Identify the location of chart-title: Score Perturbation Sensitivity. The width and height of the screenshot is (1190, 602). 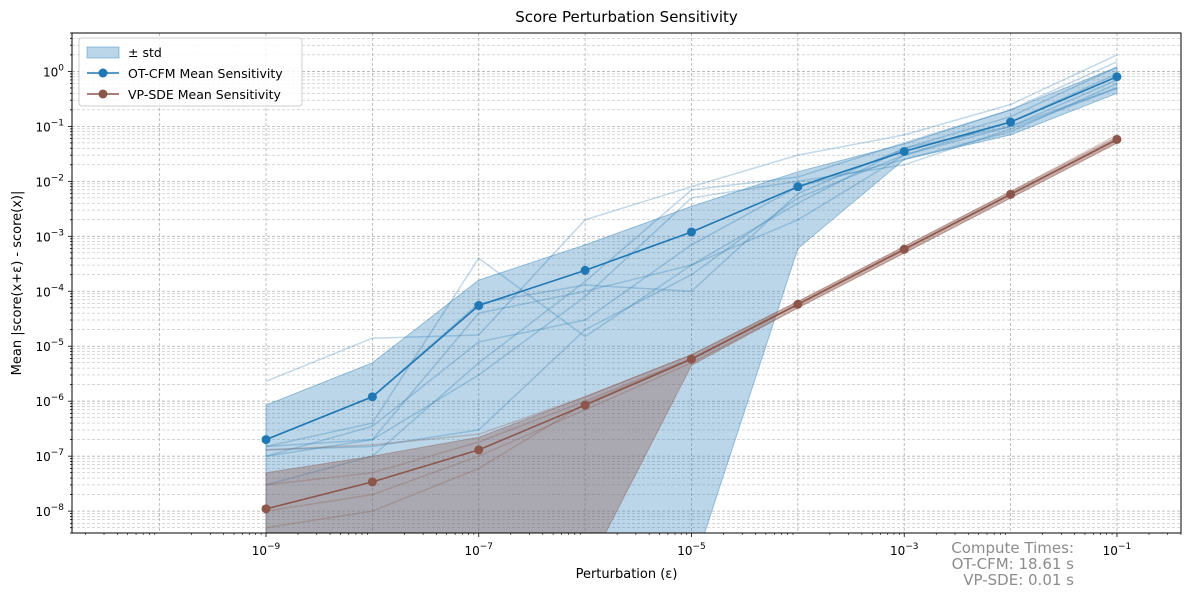
(626, 17).